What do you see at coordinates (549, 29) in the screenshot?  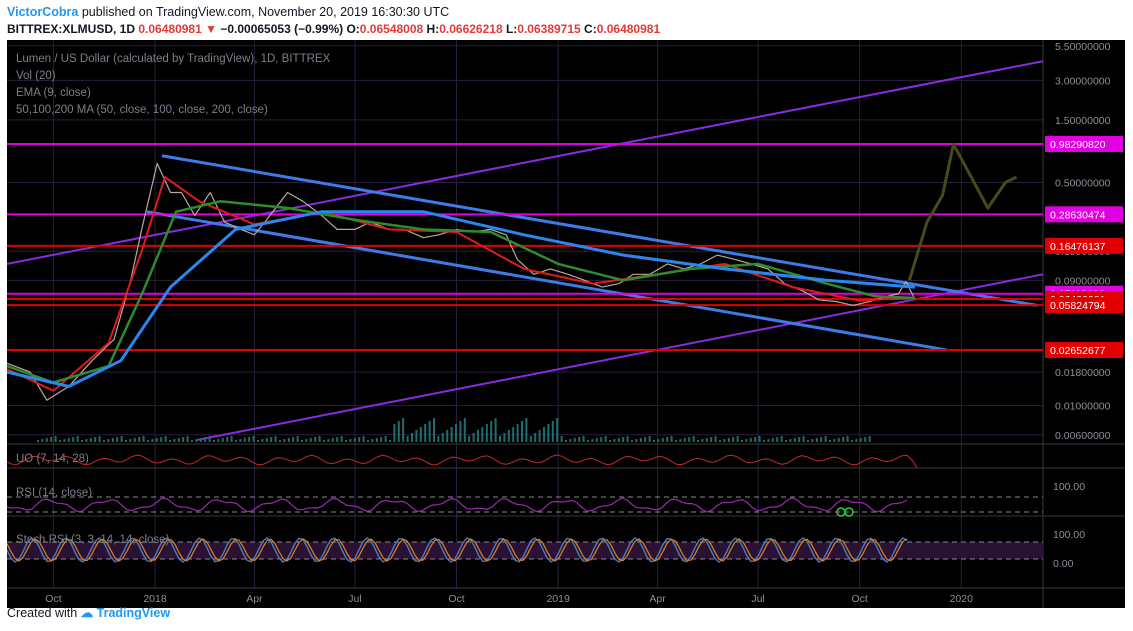 I see `ohlc-low-value: 0.06389715` at bounding box center [549, 29].